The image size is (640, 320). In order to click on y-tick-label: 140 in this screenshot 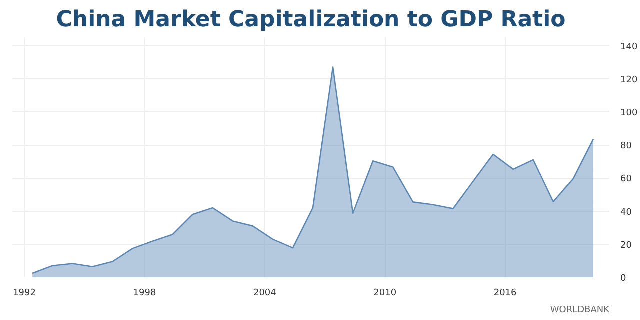, I will do `click(629, 47)`.